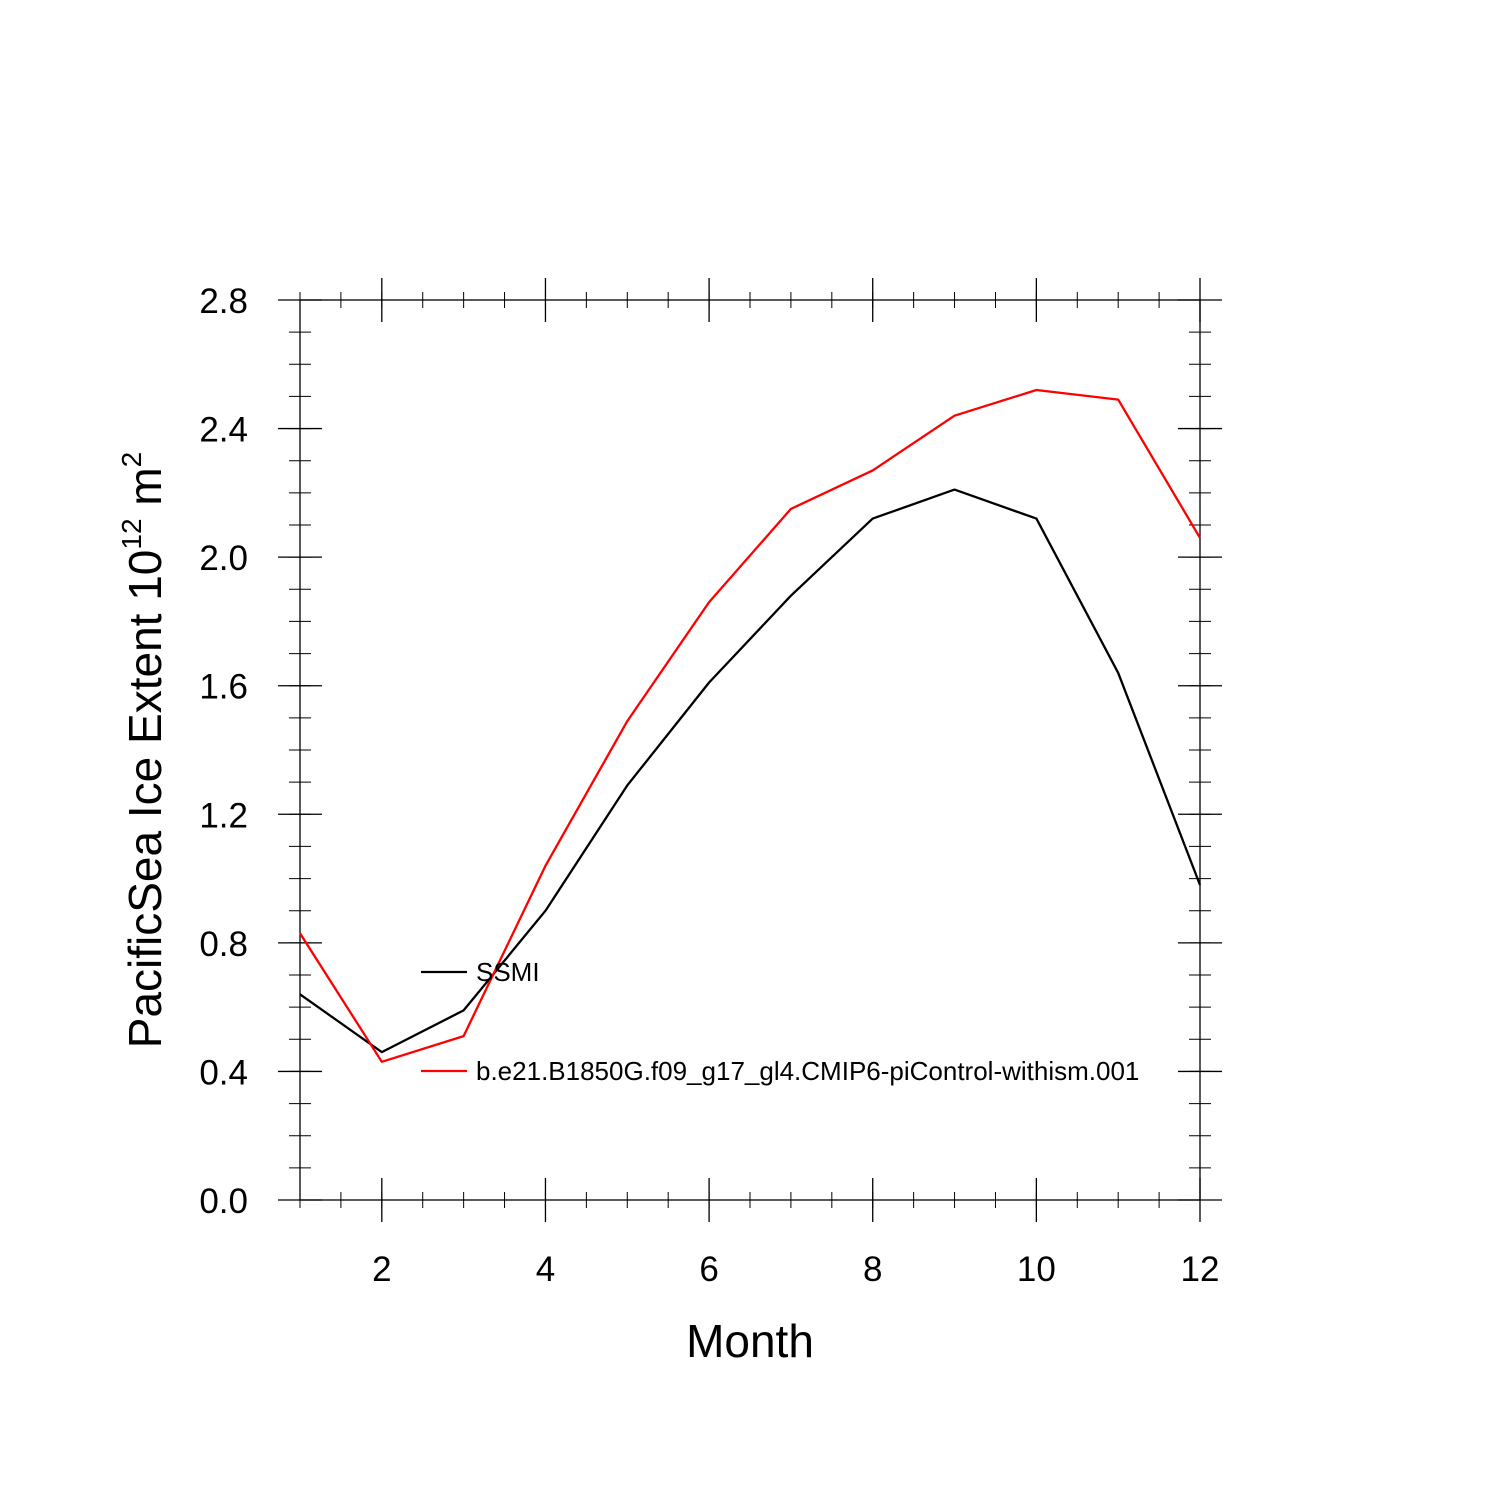 This screenshot has height=1500, width=1500. What do you see at coordinates (223, 815) in the screenshot?
I see `y-tick-label: 1.2` at bounding box center [223, 815].